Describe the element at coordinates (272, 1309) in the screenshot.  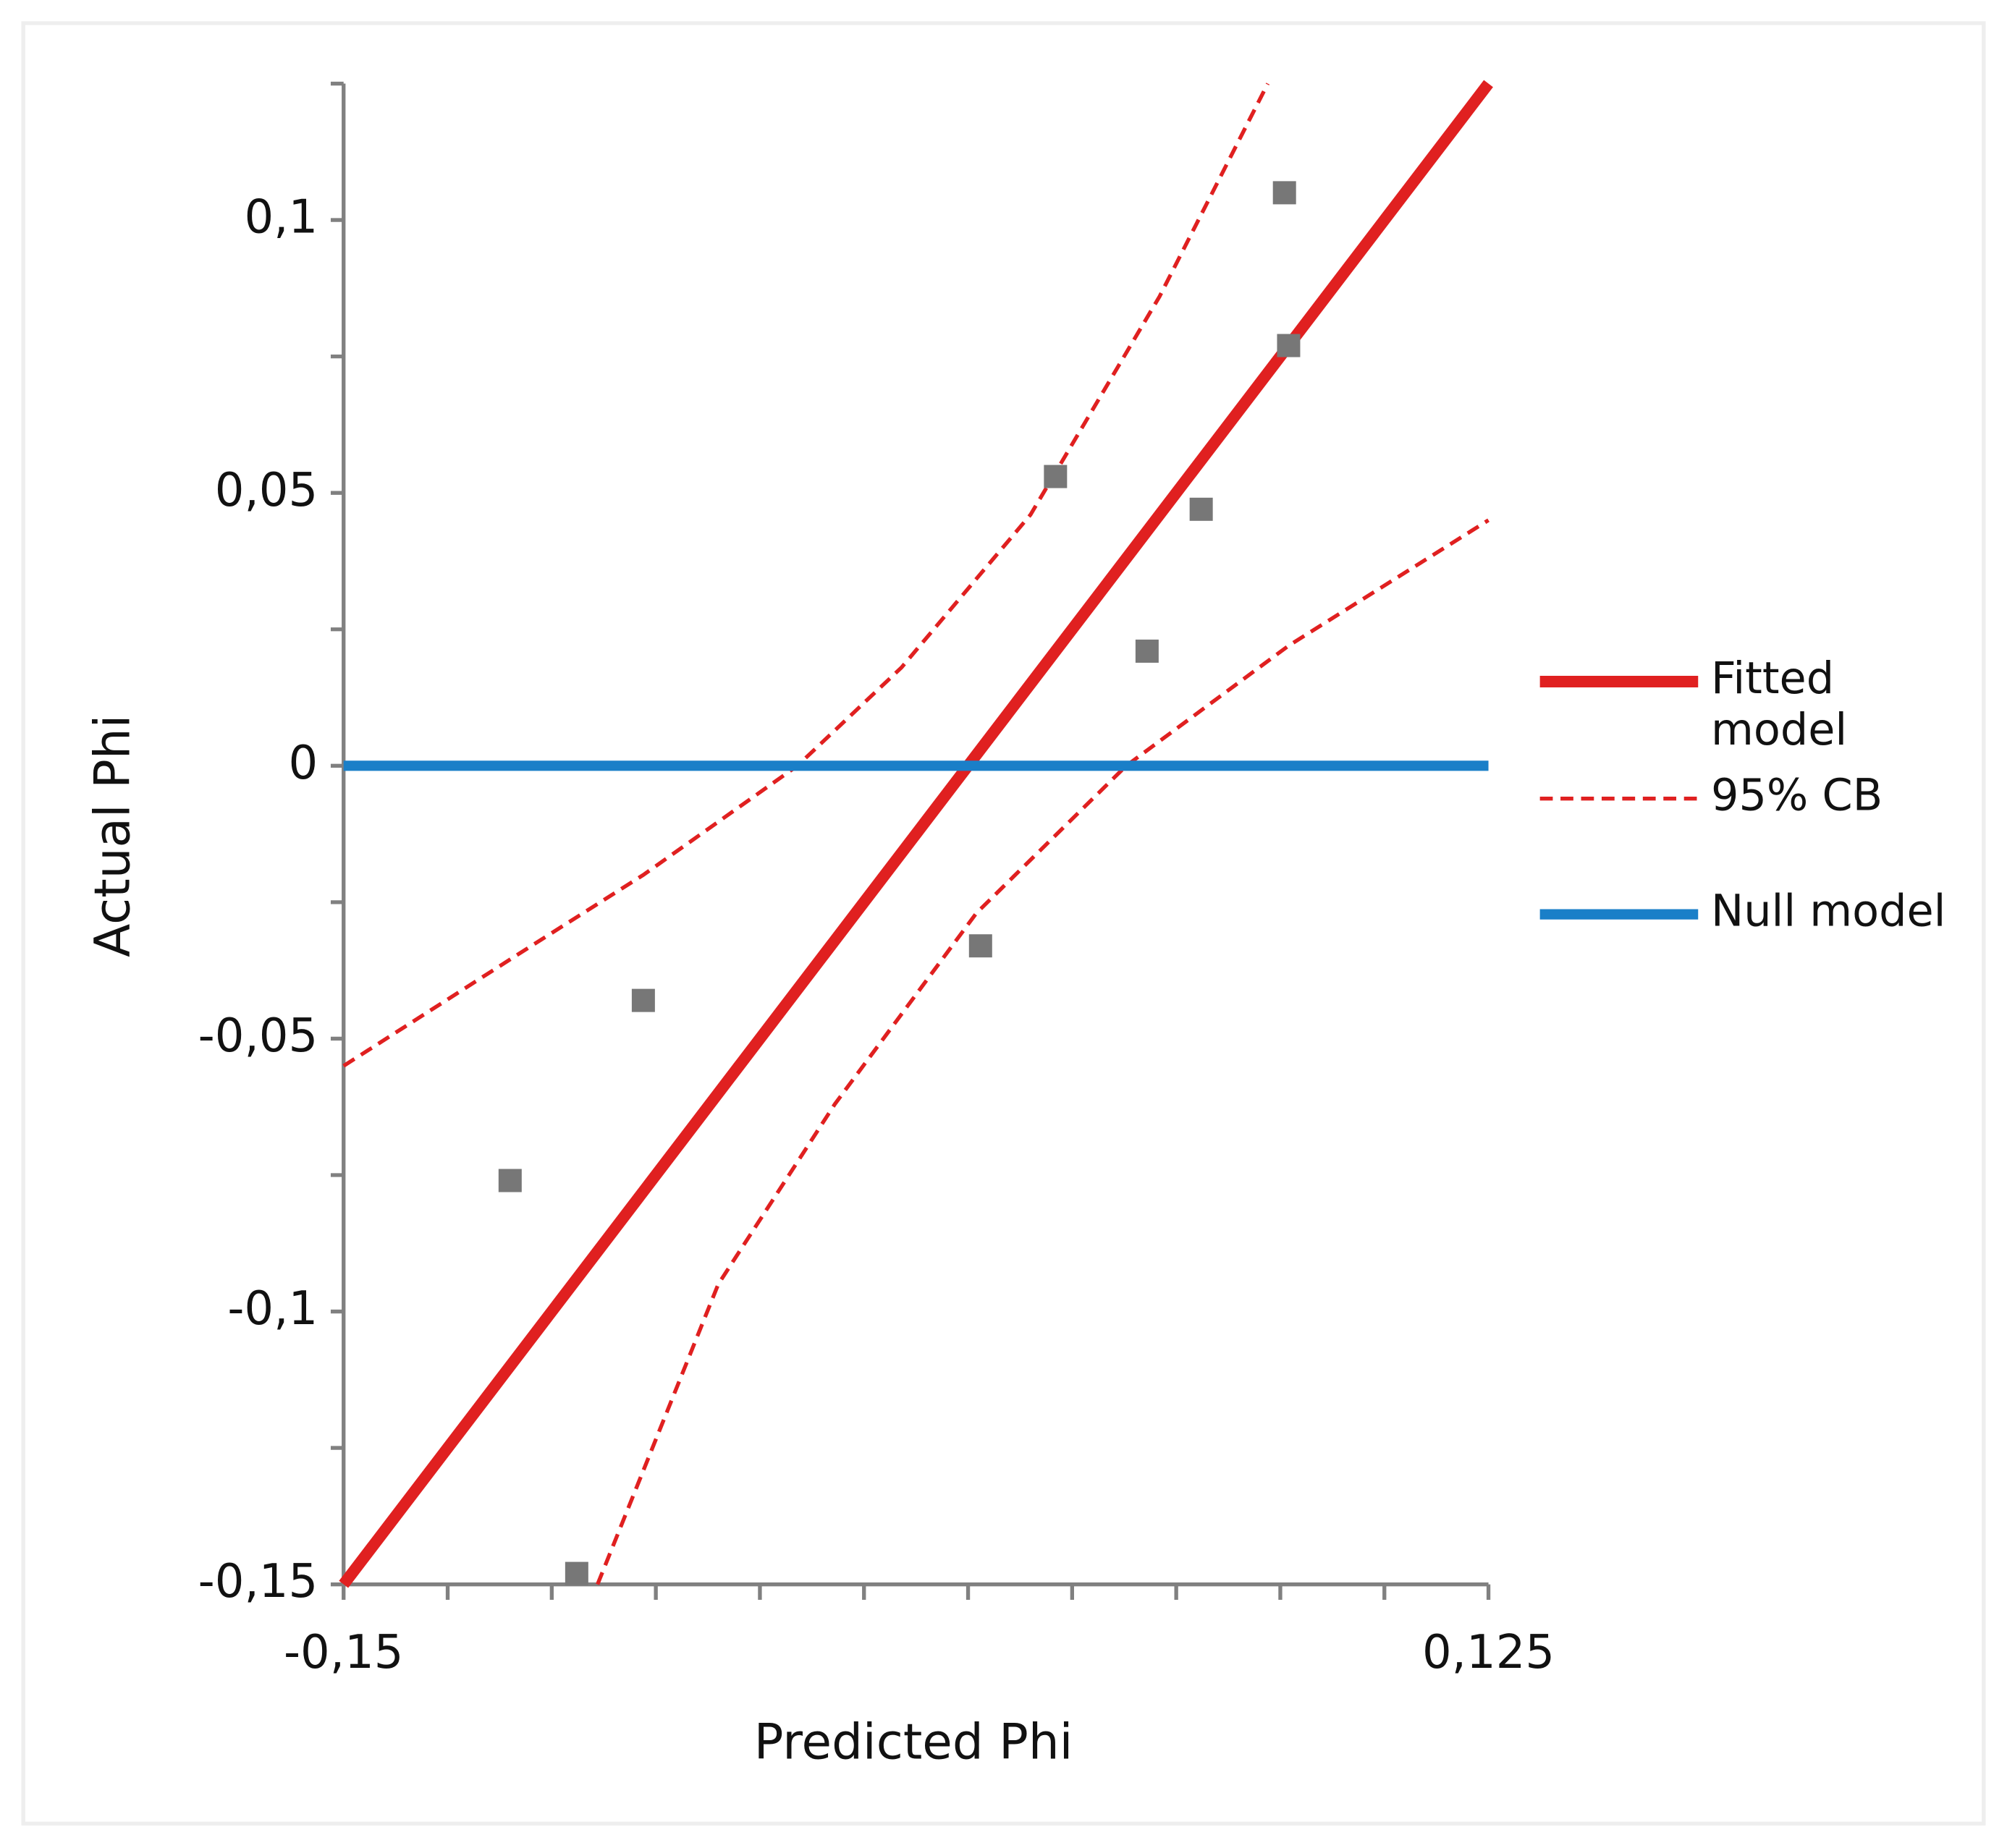
I see `y-tick-label: -0,1` at that location.